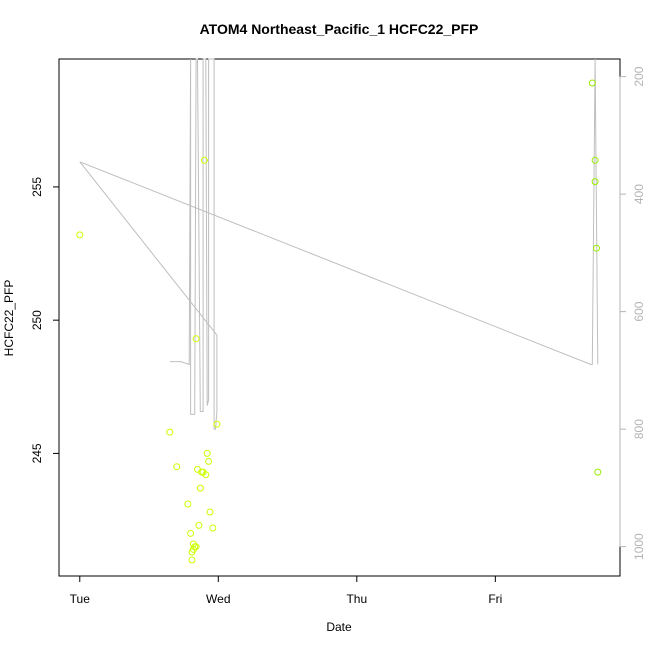 This screenshot has width=650, height=650. What do you see at coordinates (148, 244) in the screenshot?
I see `pressure-line` at bounding box center [148, 244].